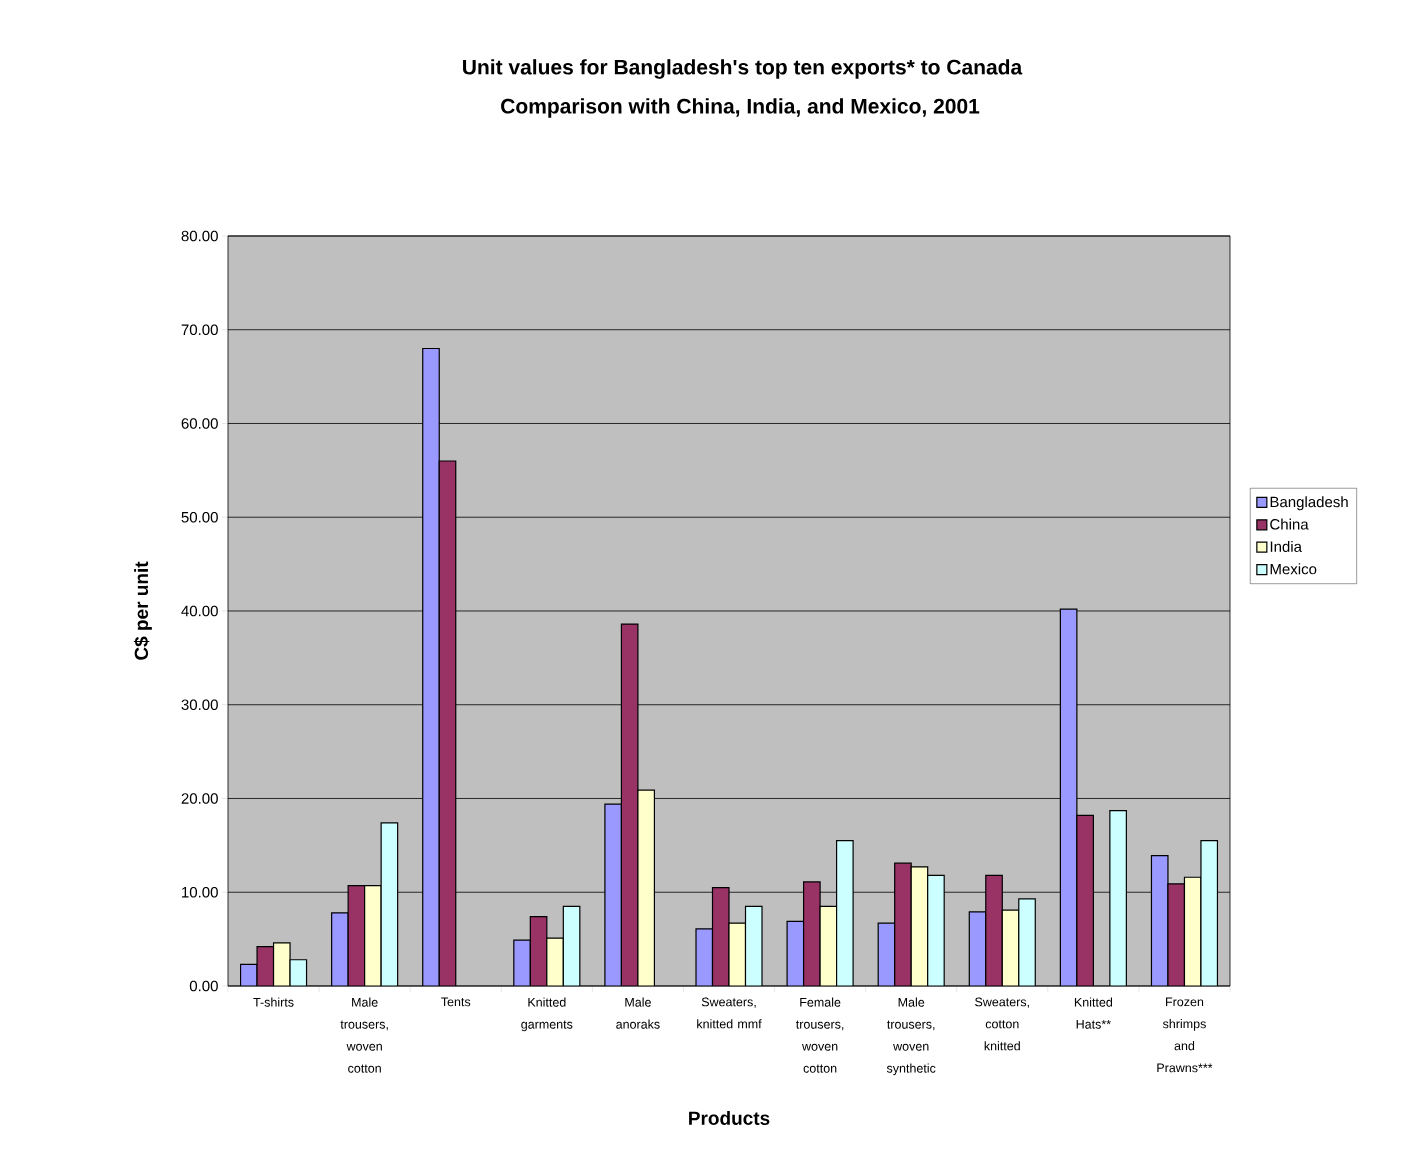 The width and height of the screenshot is (1408, 1155). Describe the element at coordinates (547, 1014) in the screenshot. I see `x-tick-label: Knitted garments` at that location.